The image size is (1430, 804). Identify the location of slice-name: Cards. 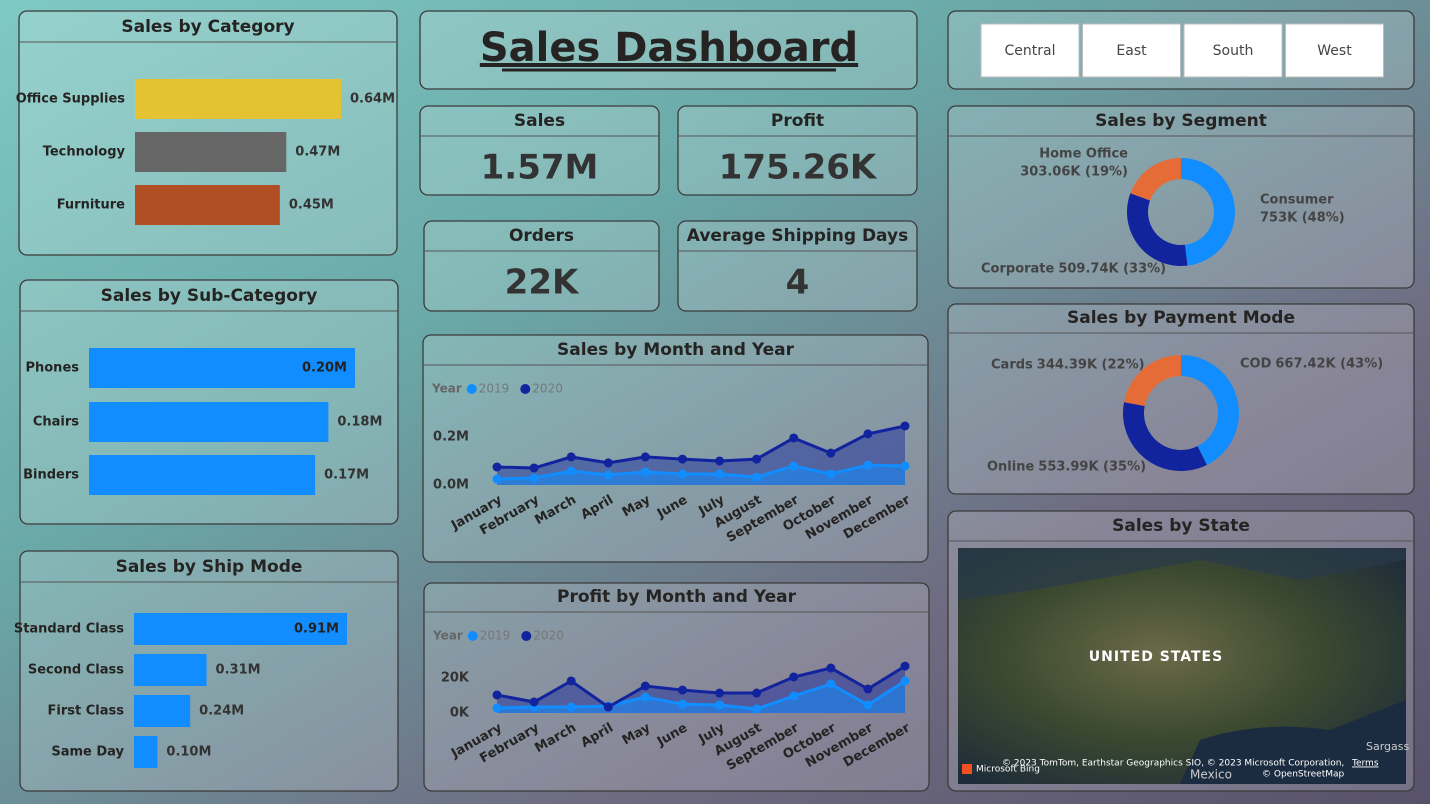
(1012, 365).